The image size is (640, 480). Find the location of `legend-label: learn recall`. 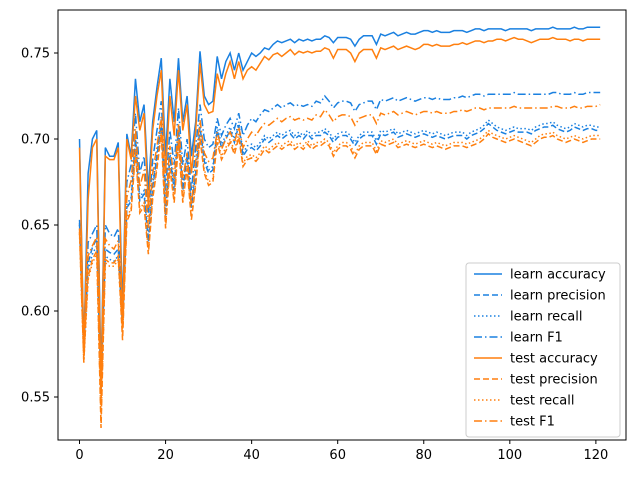

legend-label: learn recall is located at coordinates (546, 317).